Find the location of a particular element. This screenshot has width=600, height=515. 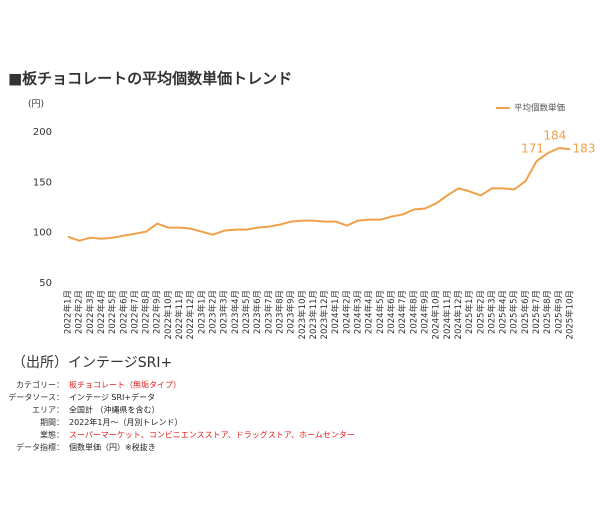

x-tick-label: 2024年3月 is located at coordinates (358, 312).